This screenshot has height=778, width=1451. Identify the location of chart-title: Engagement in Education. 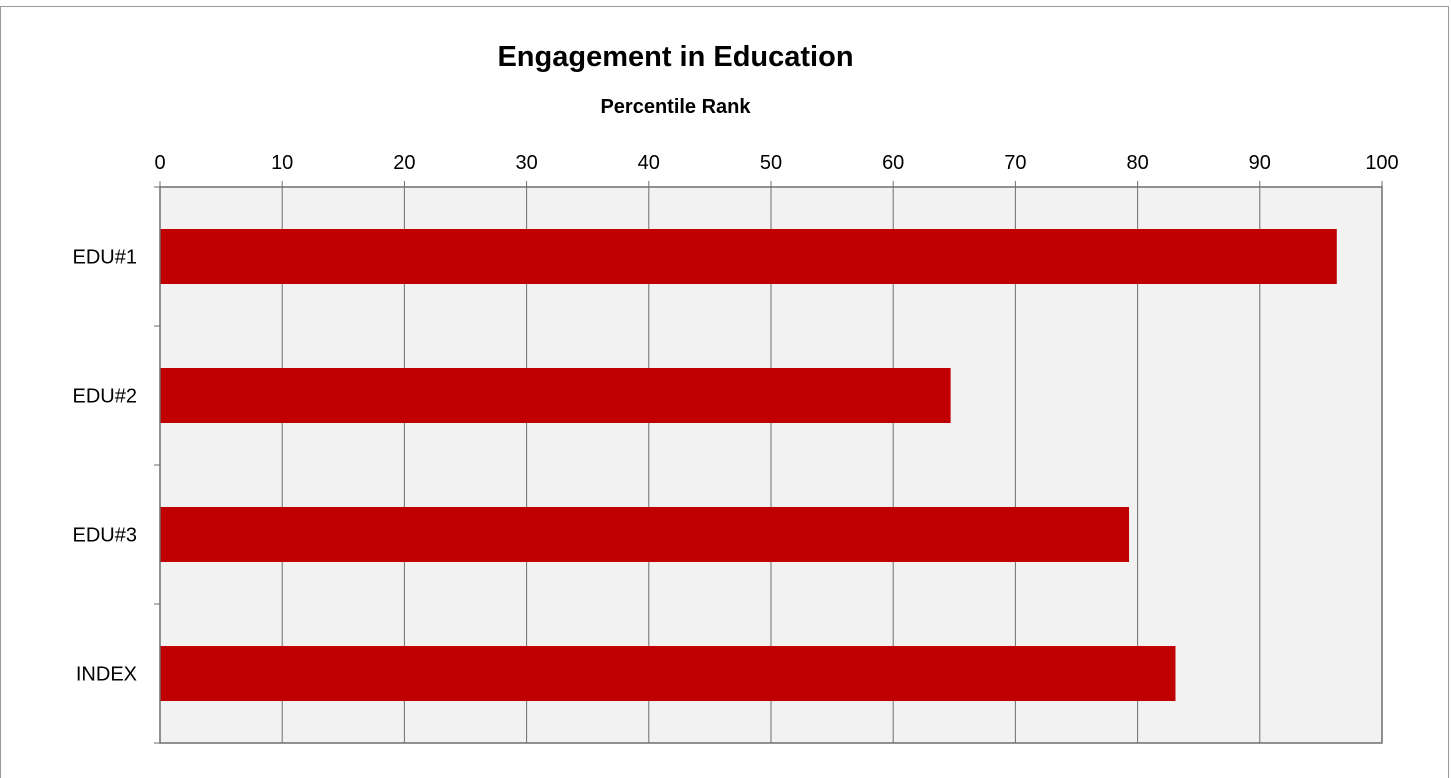
(675, 57).